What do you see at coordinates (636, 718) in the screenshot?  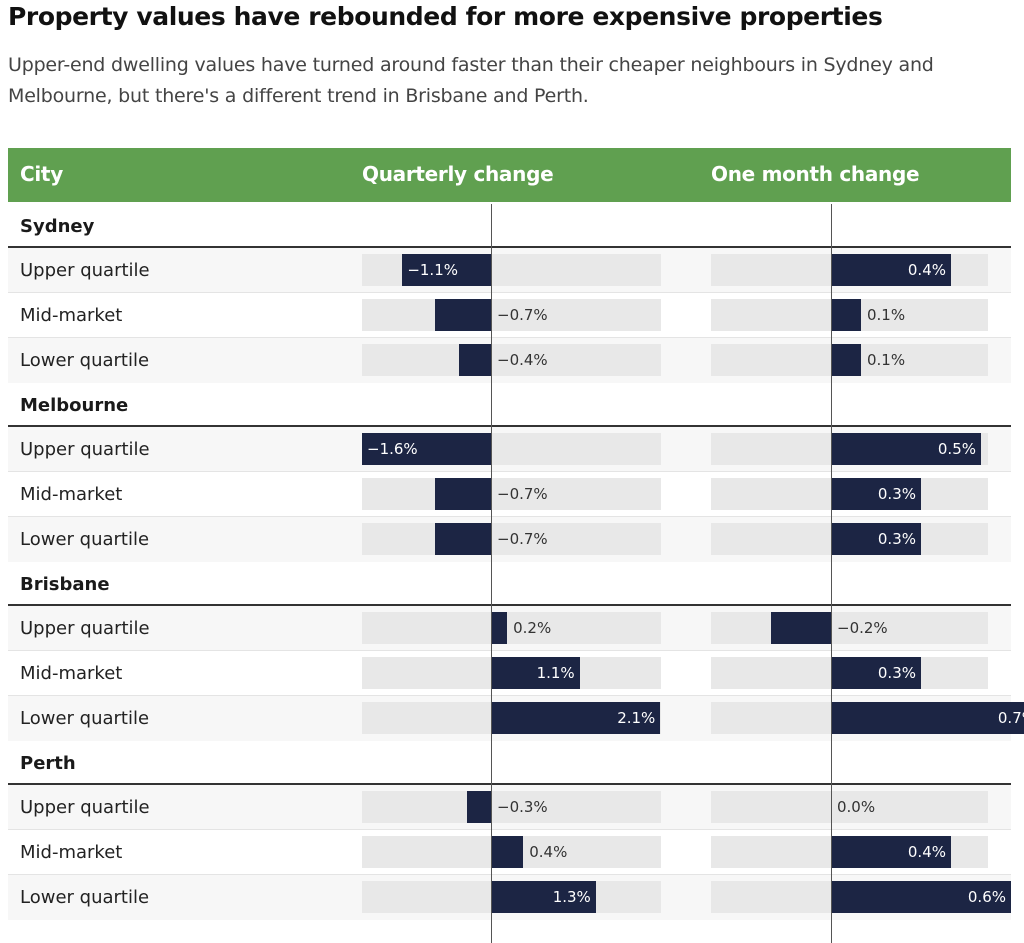 I see `quarterly-label: 2.1%` at bounding box center [636, 718].